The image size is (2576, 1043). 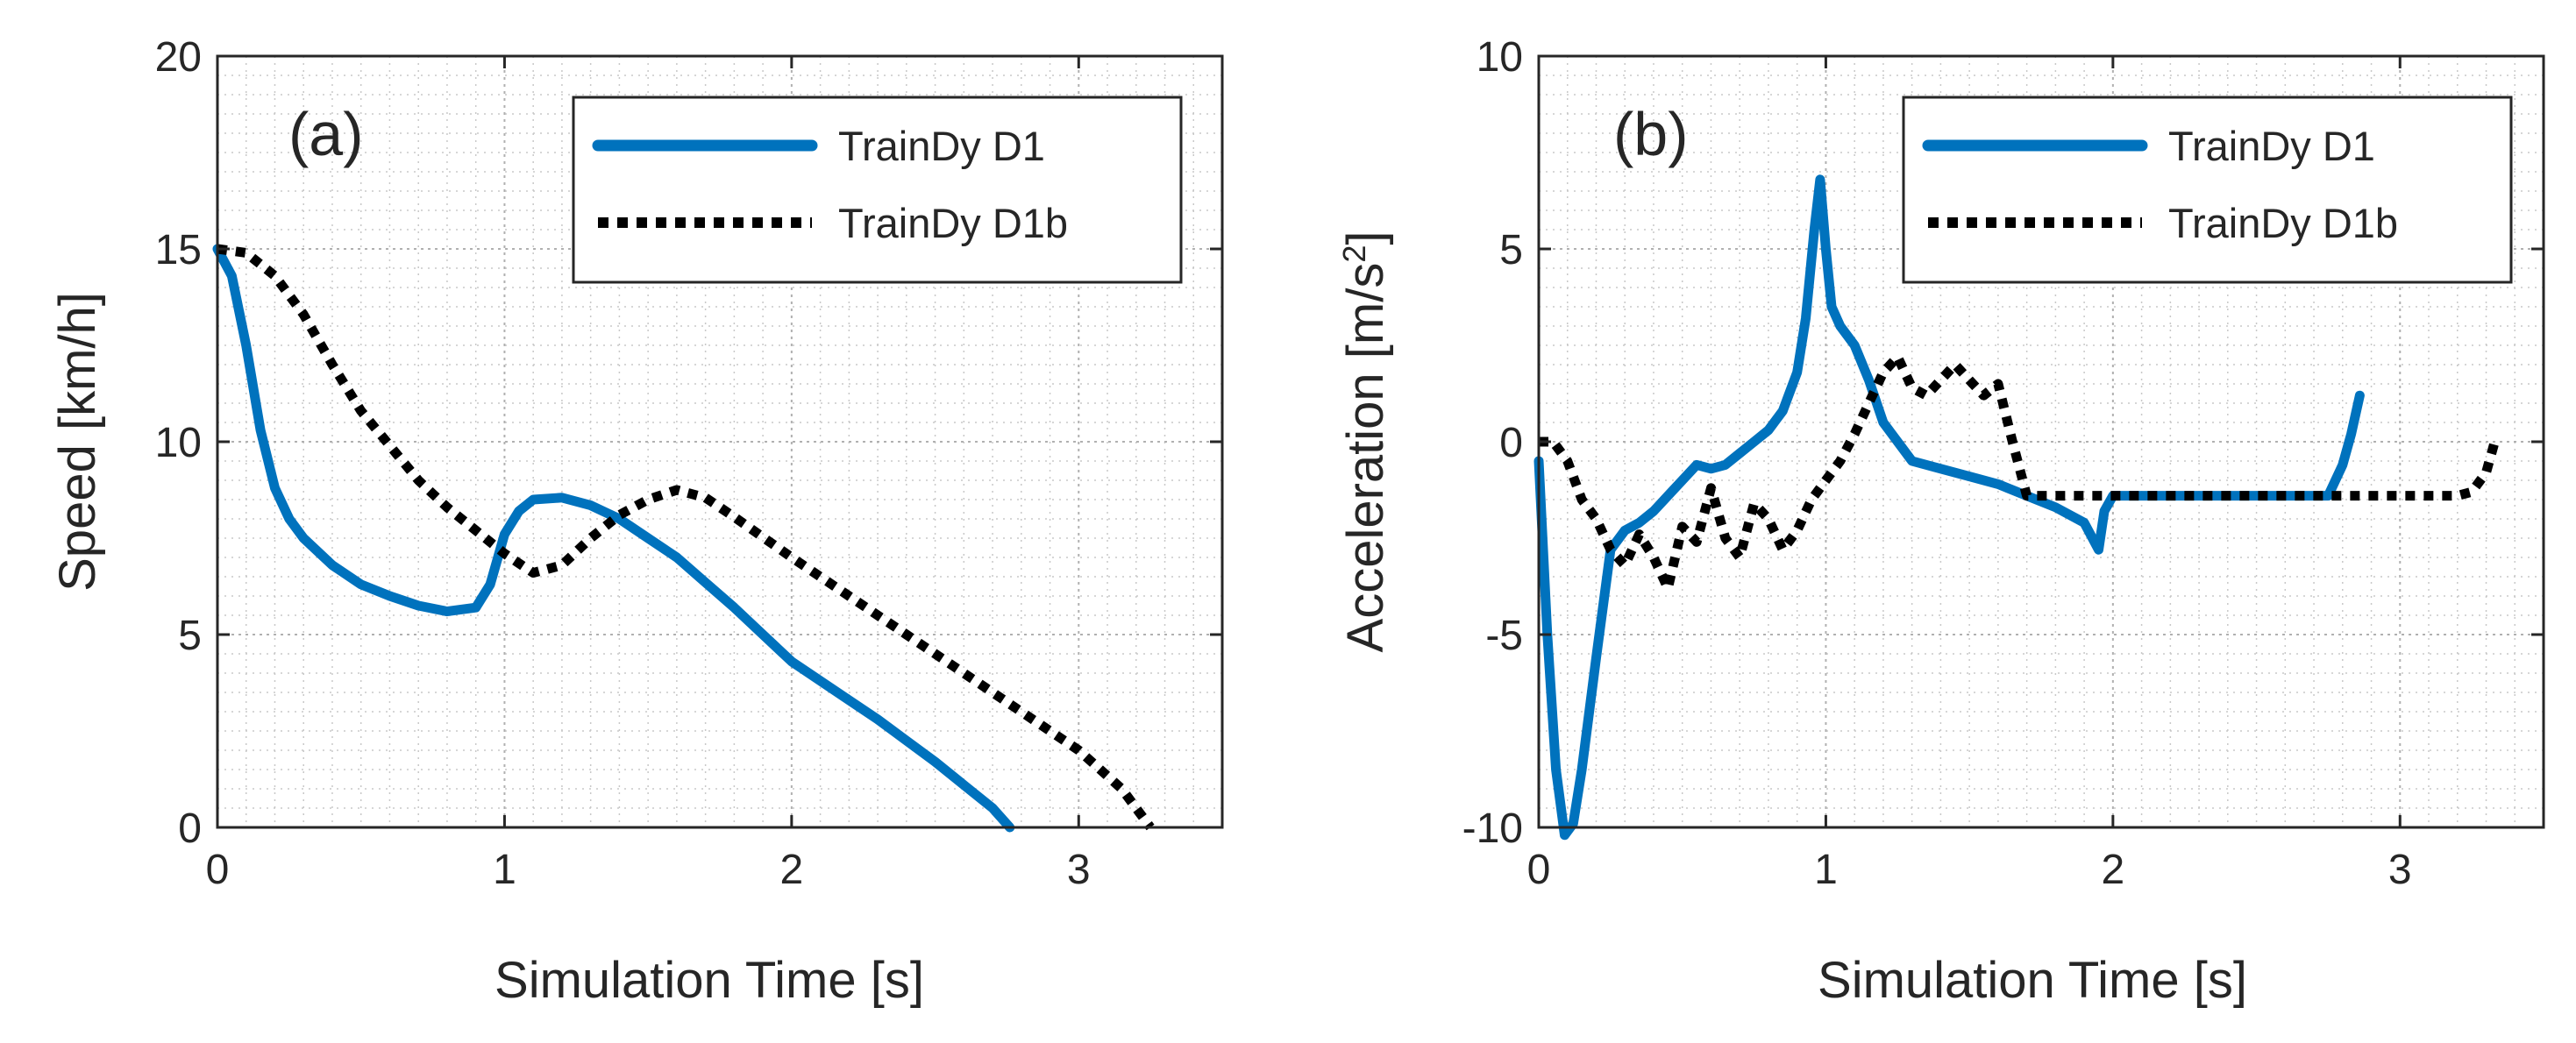 What do you see at coordinates (1511, 250) in the screenshot?
I see `panel-b-ytick-label: 5` at bounding box center [1511, 250].